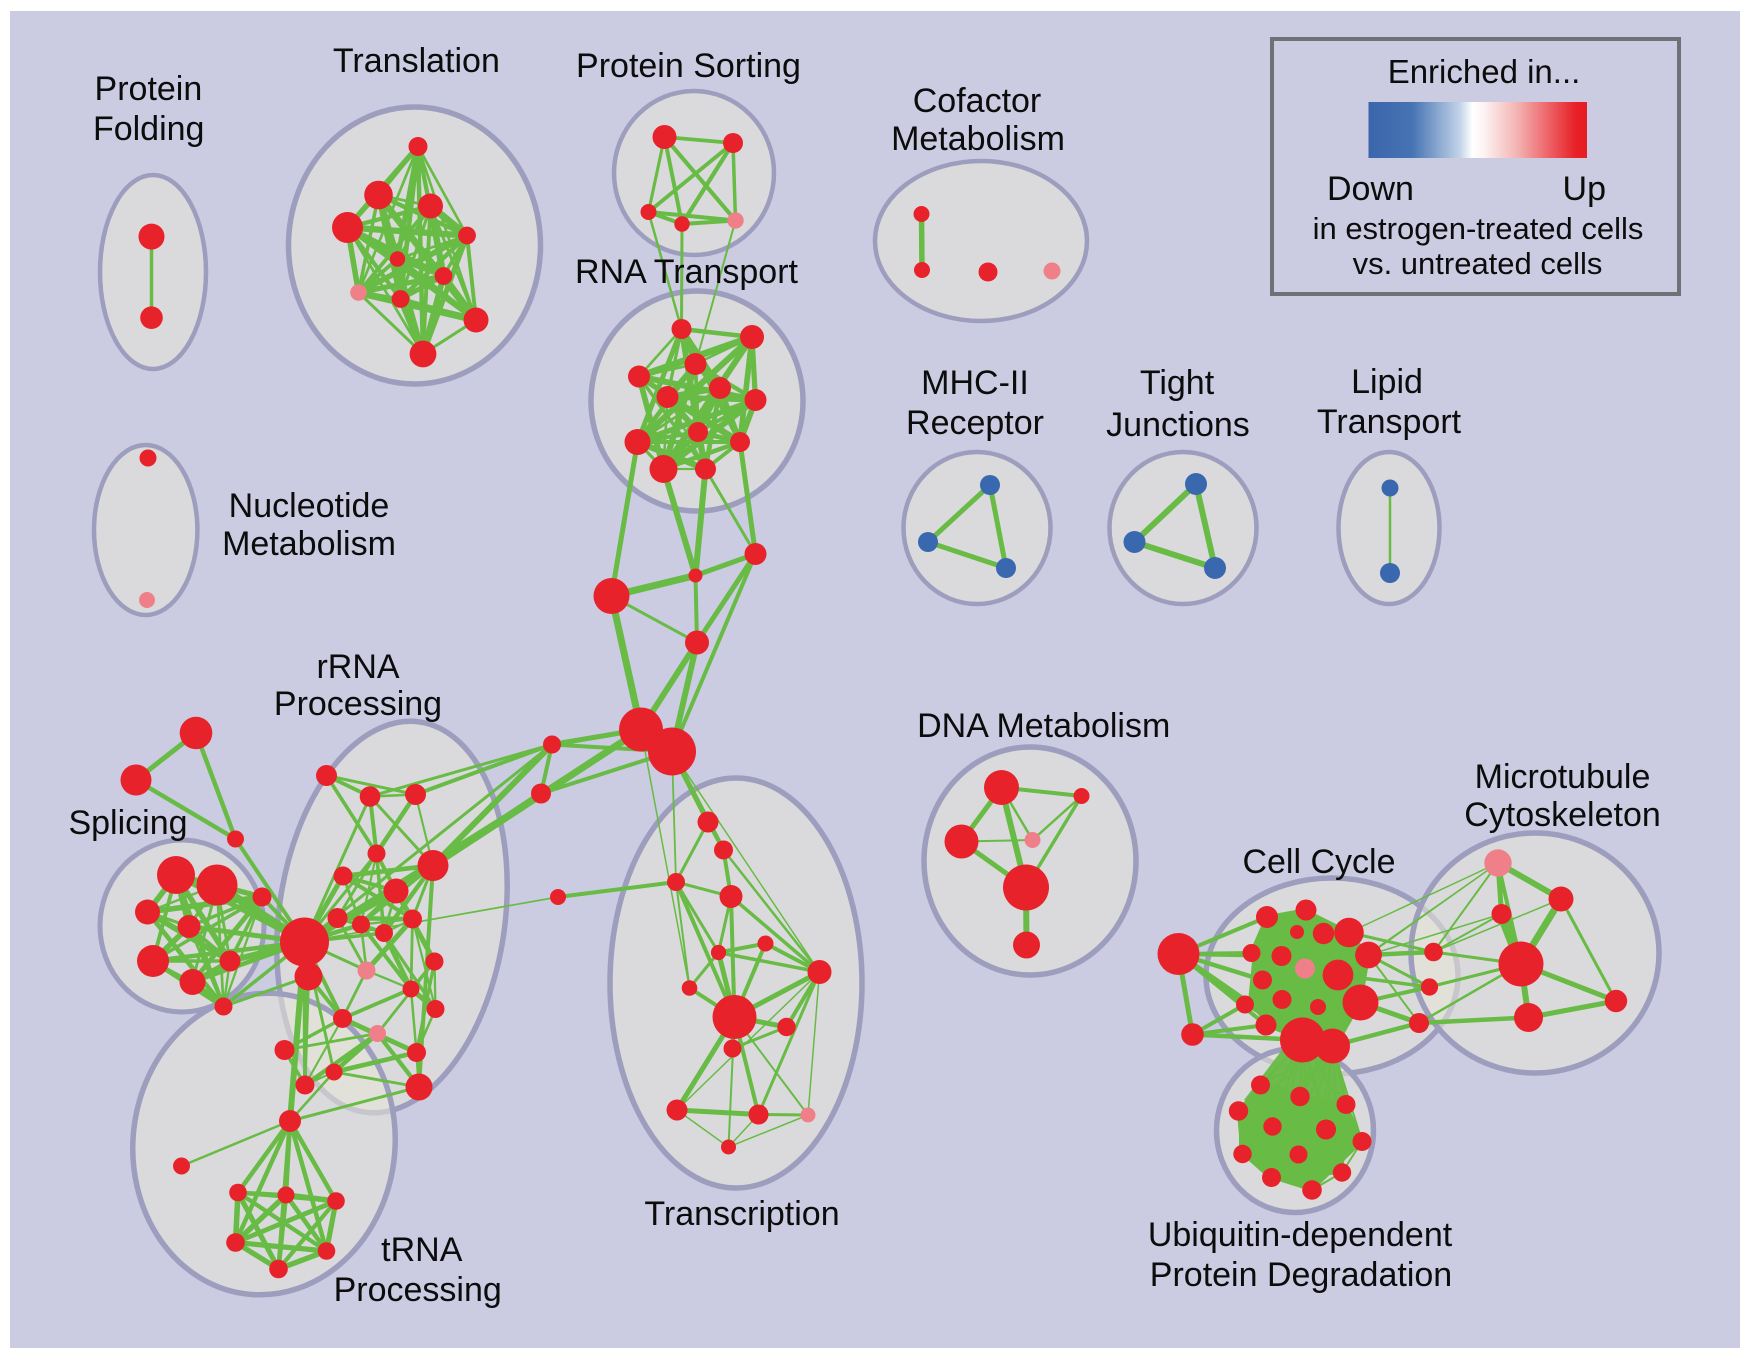  Describe the element at coordinates (687, 272) in the screenshot. I see `svg-text: RNA Transport` at that location.